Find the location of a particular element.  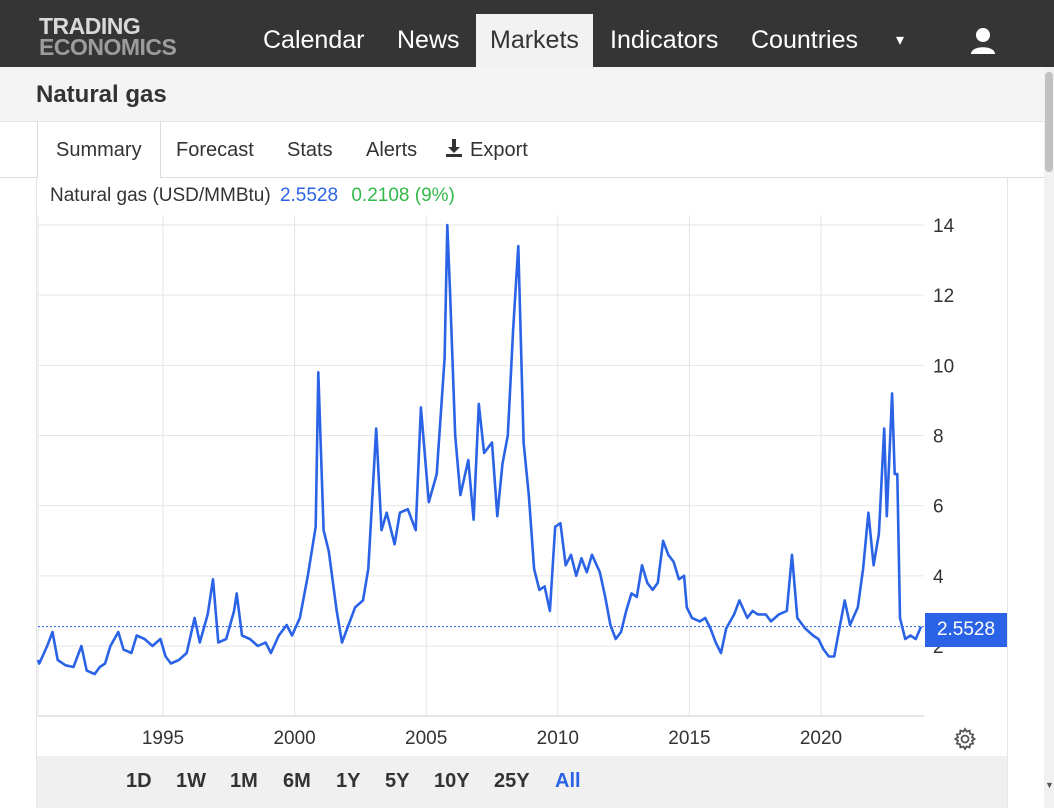

legend-value: 2.5528 is located at coordinates (309, 195).